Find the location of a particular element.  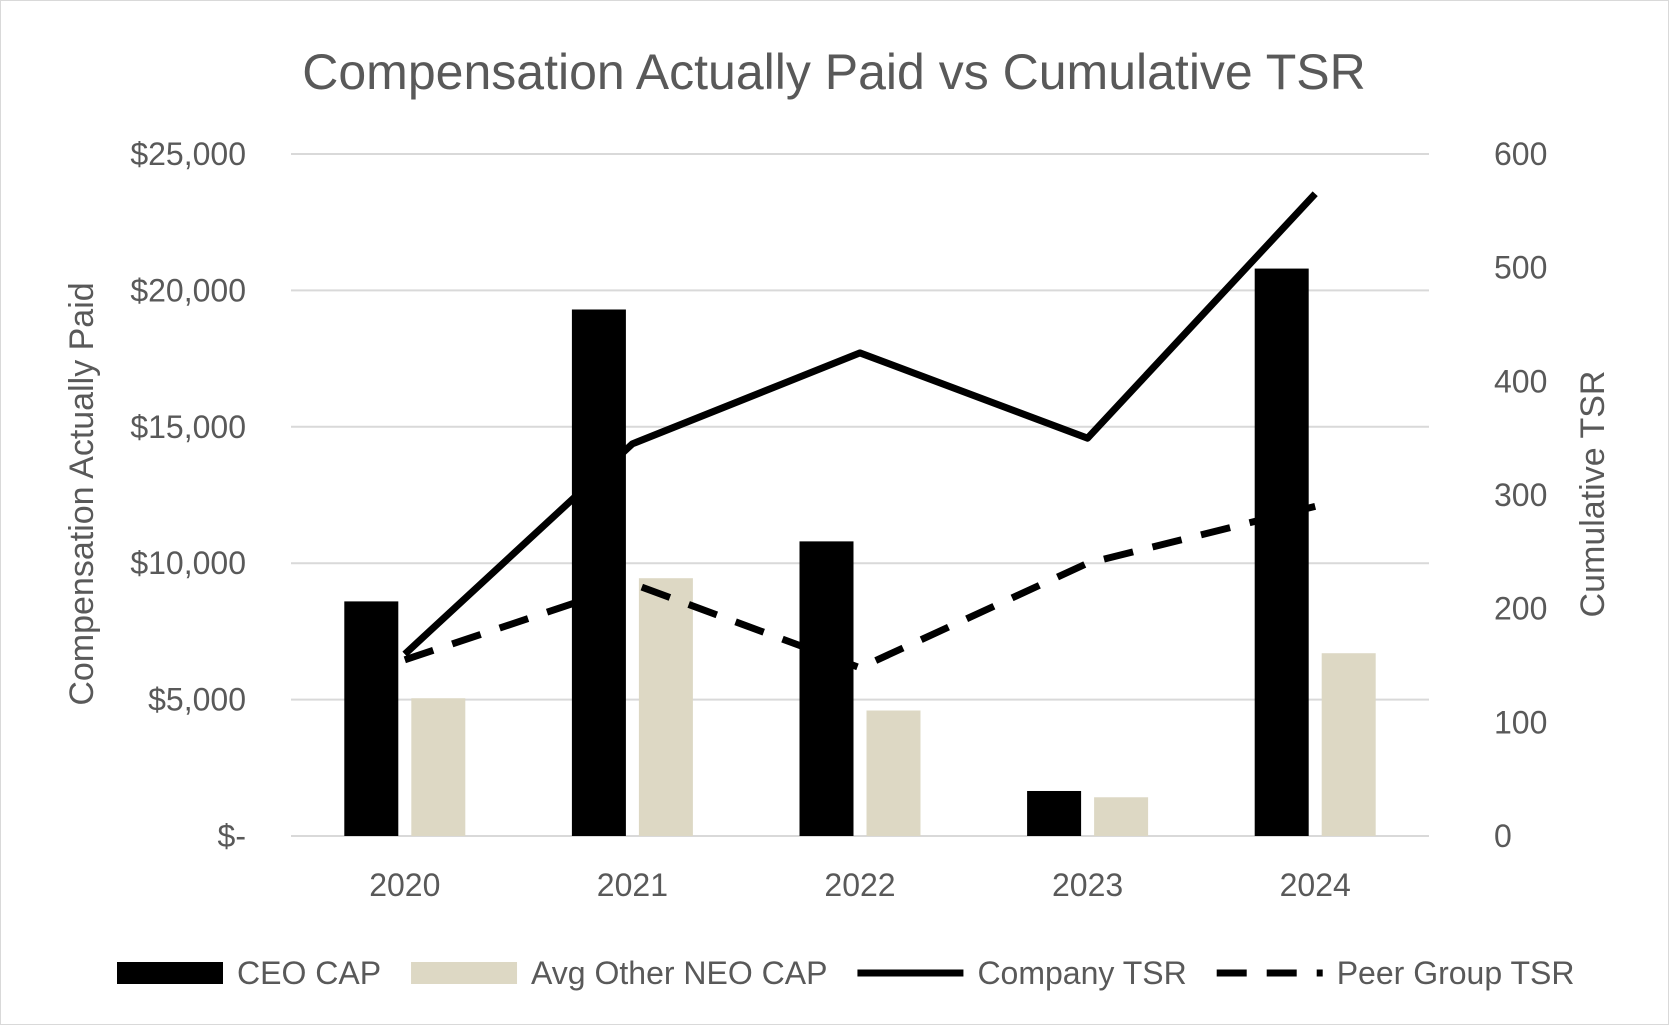

x-tick-label: 2021 is located at coordinates (632, 885).